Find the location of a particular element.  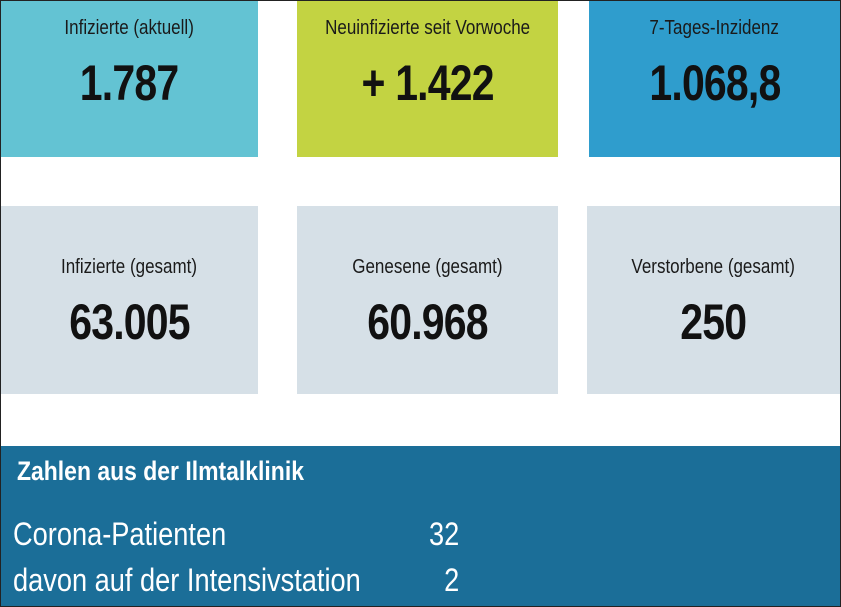

tile-label: Neuinfizierte seit Vorwoche is located at coordinates (427, 28).